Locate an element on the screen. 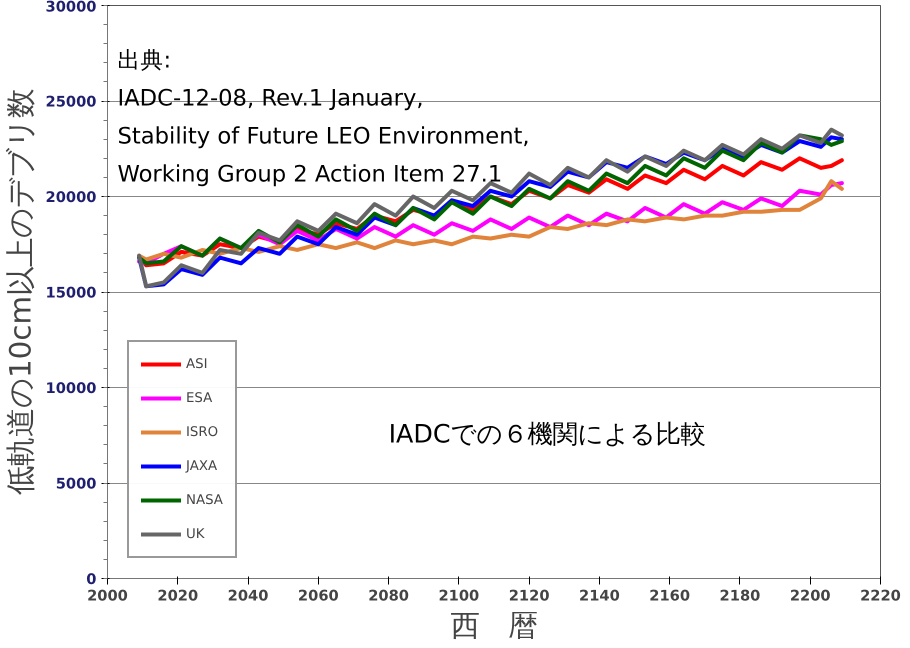 Image resolution: width=910 pixels, height=648 pixels. legend-label: NASA is located at coordinates (204, 500).